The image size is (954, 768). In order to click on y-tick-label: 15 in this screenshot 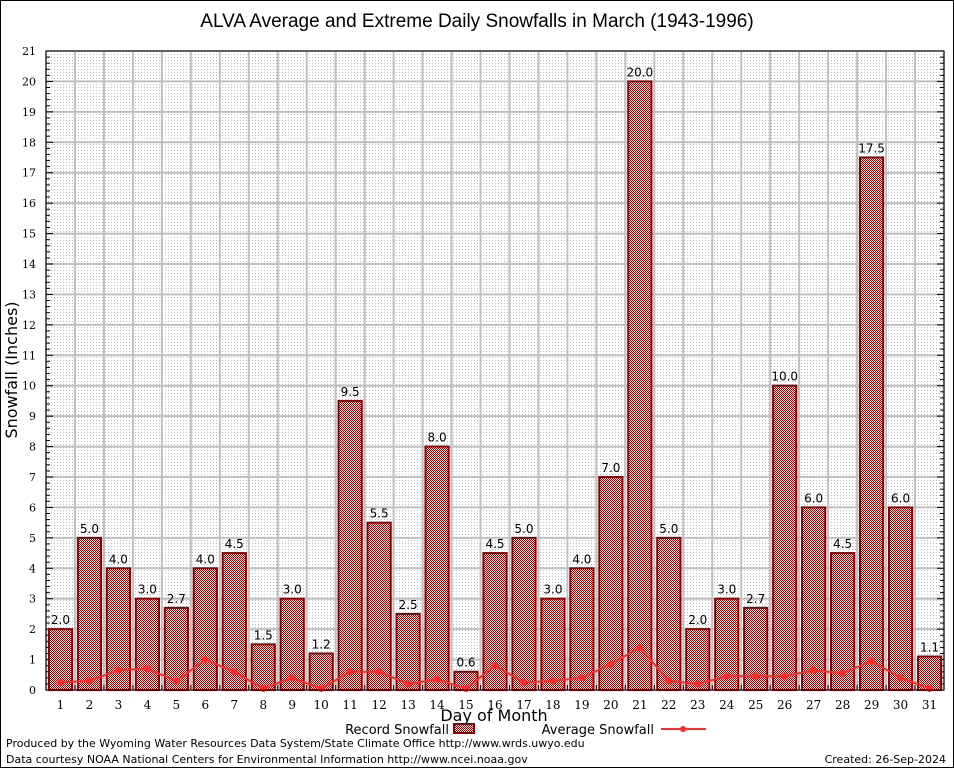, I will do `click(29, 234)`.